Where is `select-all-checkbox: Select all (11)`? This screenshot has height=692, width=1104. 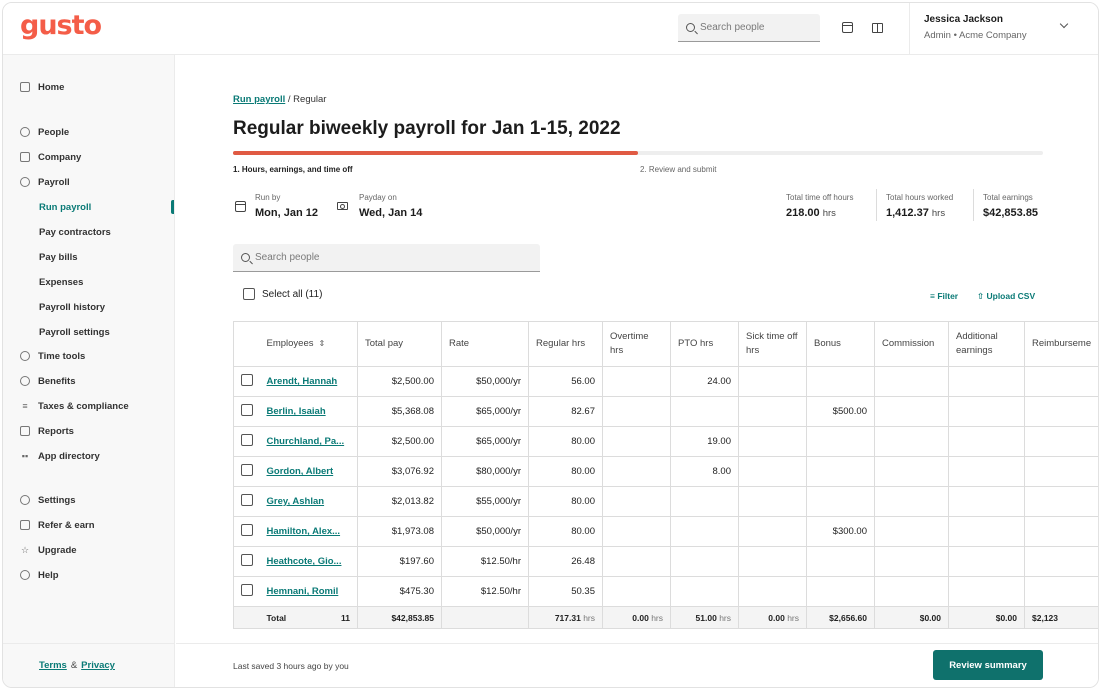 select-all-checkbox: Select all (11) is located at coordinates (282, 294).